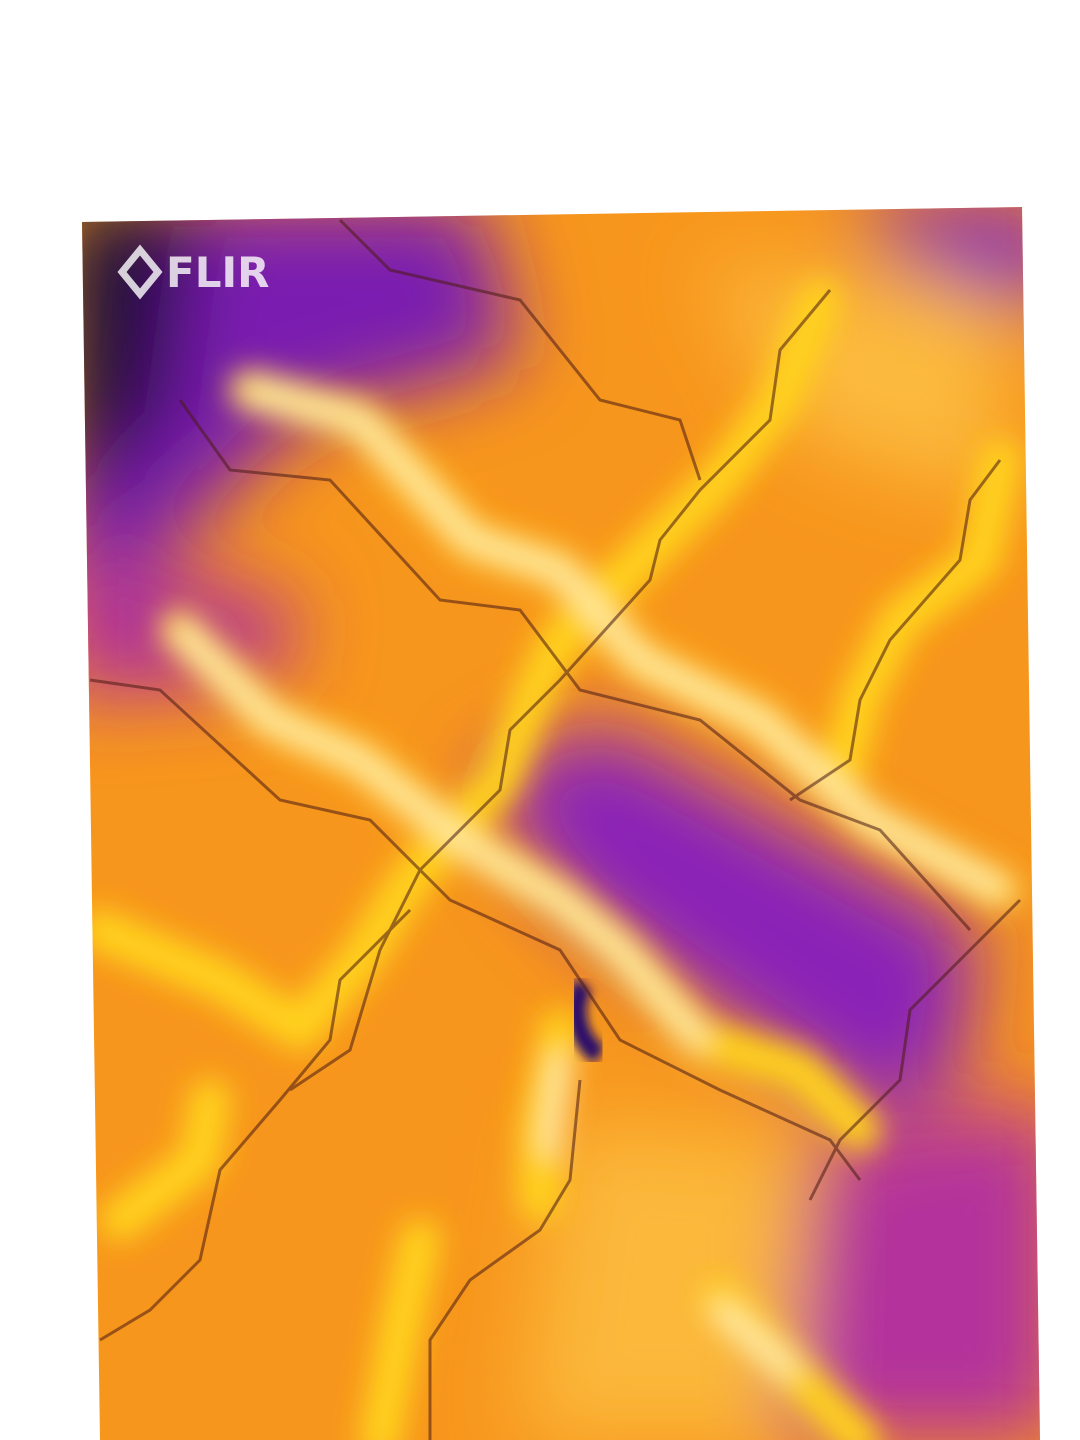 This screenshot has width=1080, height=1440. What do you see at coordinates (217, 272) in the screenshot?
I see `logo-text: FLIR` at bounding box center [217, 272].